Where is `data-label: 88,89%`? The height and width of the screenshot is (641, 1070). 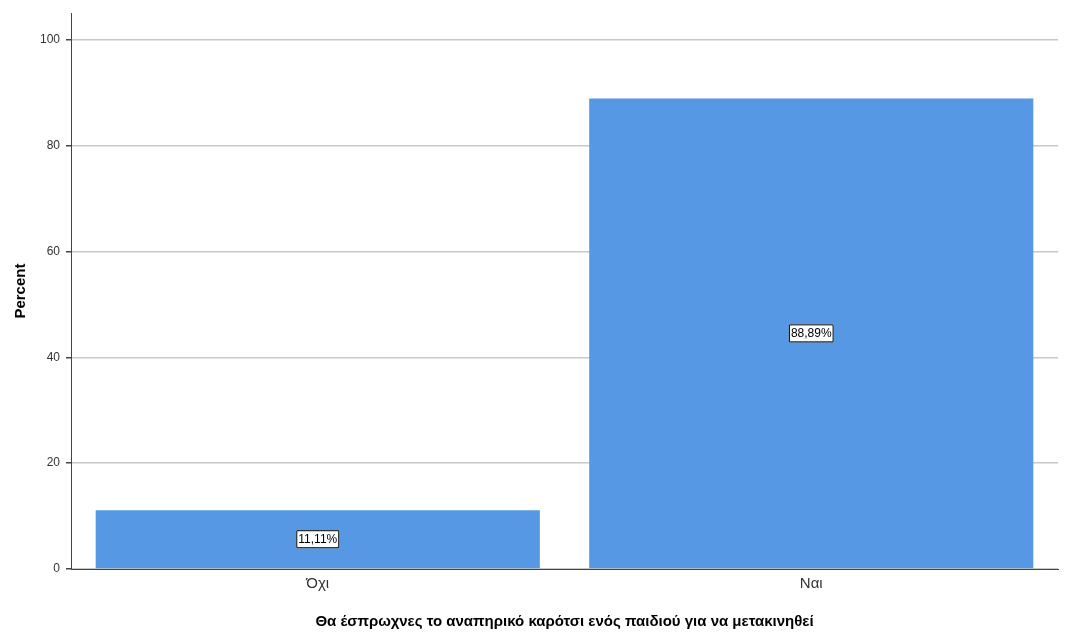
data-label: 88,89% is located at coordinates (811, 332).